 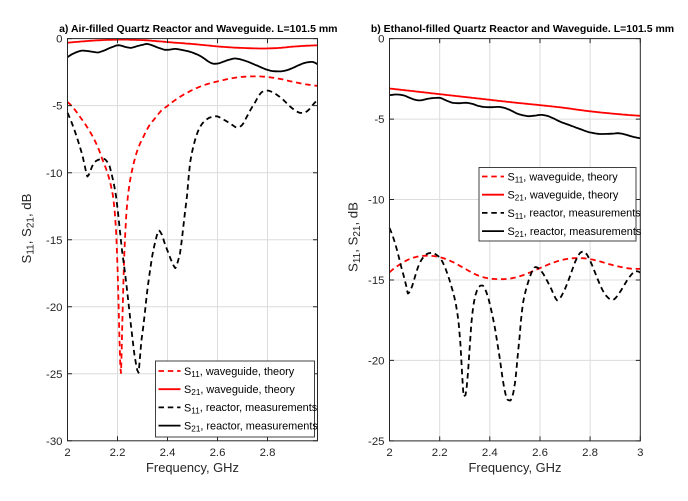 What do you see at coordinates (640, 453) in the screenshot?
I see `svg-text: 3` at bounding box center [640, 453].